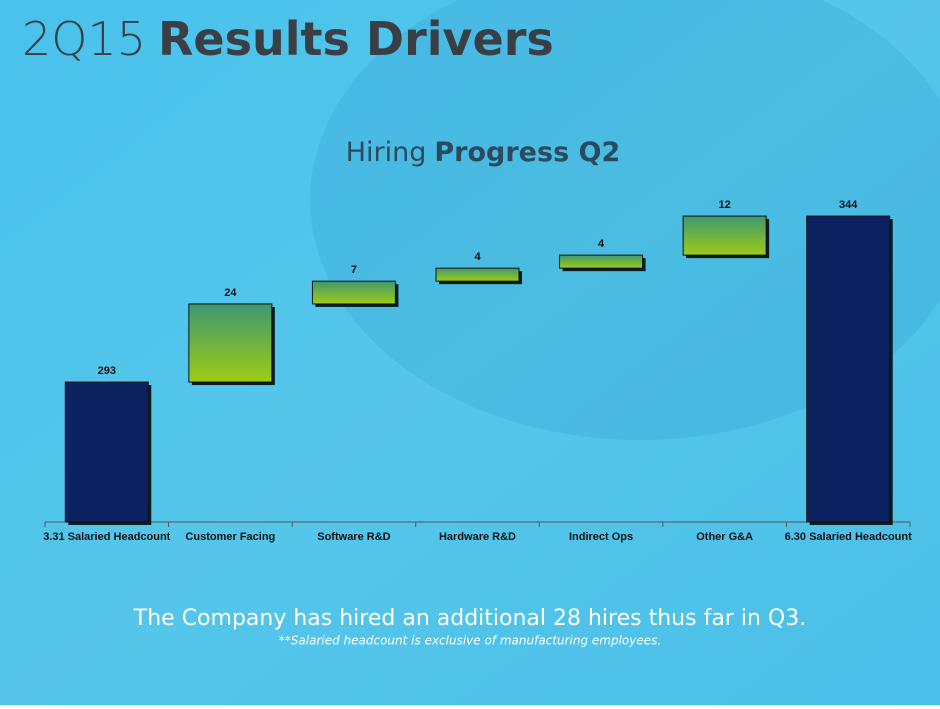 This screenshot has height=709, width=940. I want to click on title-light: 2Q15, so click(84, 39).